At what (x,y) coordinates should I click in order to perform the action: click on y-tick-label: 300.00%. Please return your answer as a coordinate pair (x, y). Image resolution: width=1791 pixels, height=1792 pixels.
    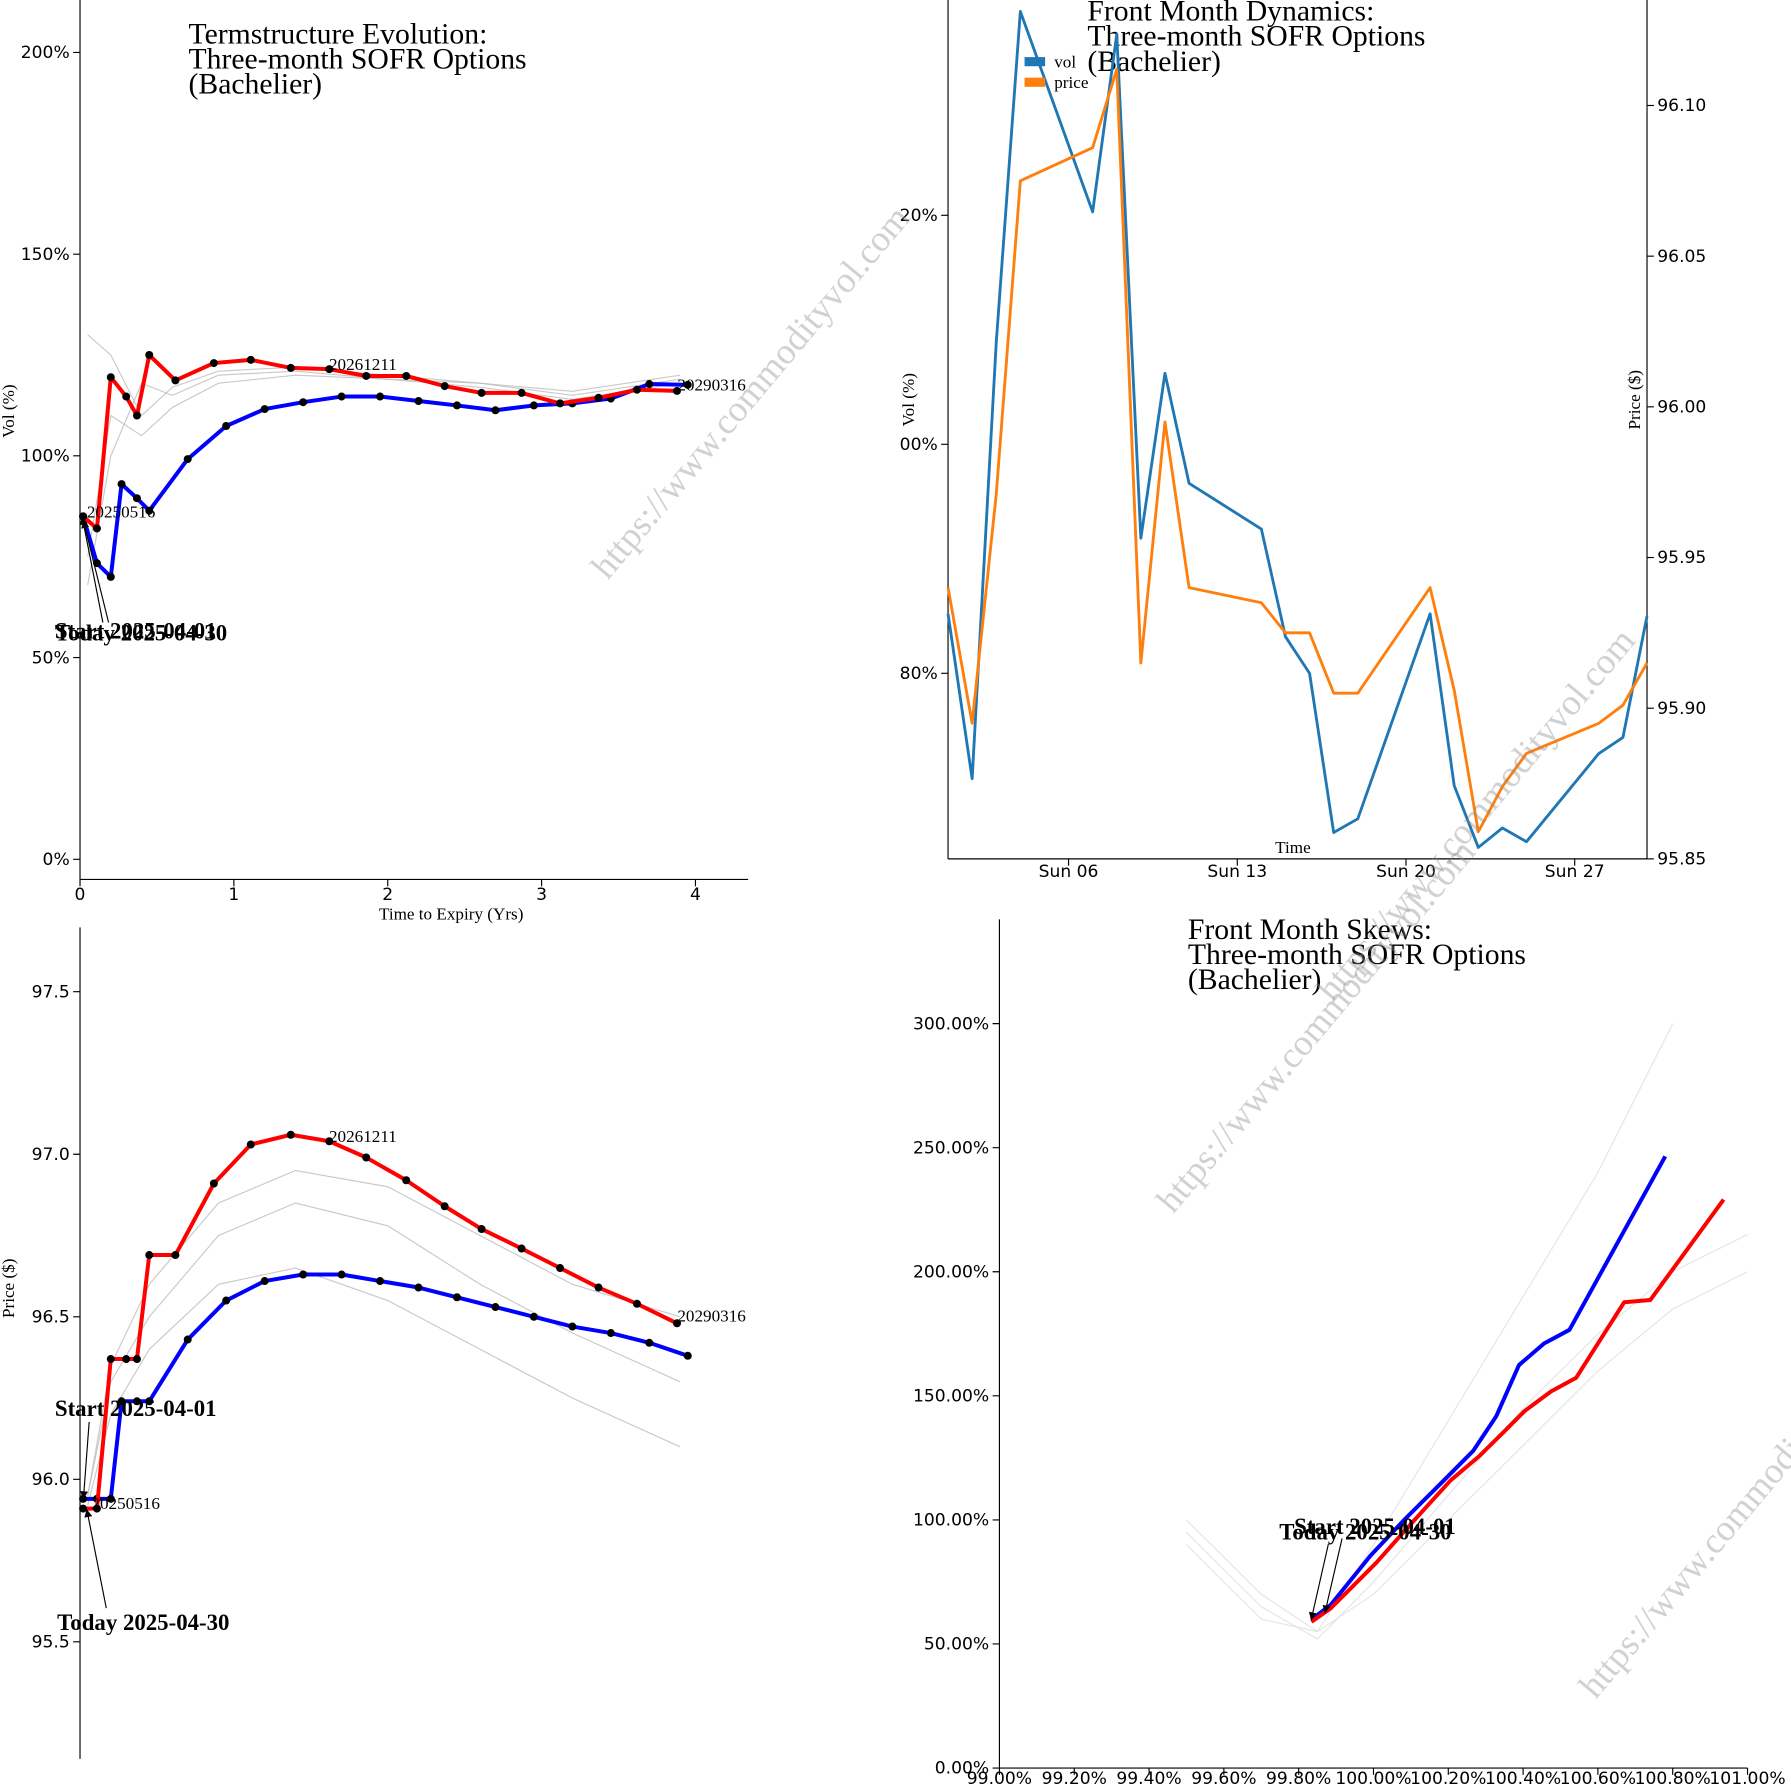
    Looking at the image, I should click on (951, 1024).